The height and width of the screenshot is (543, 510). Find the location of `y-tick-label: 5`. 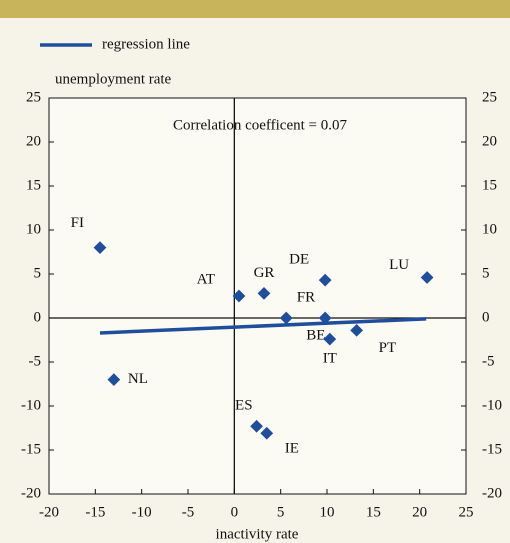

y-tick-label: 5 is located at coordinates (38, 273).